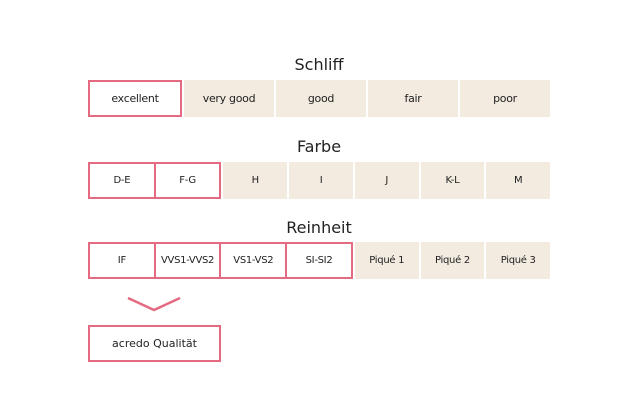 The height and width of the screenshot is (420, 640). I want to click on row-schliff: excellent very good good fair poor, so click(319, 98).